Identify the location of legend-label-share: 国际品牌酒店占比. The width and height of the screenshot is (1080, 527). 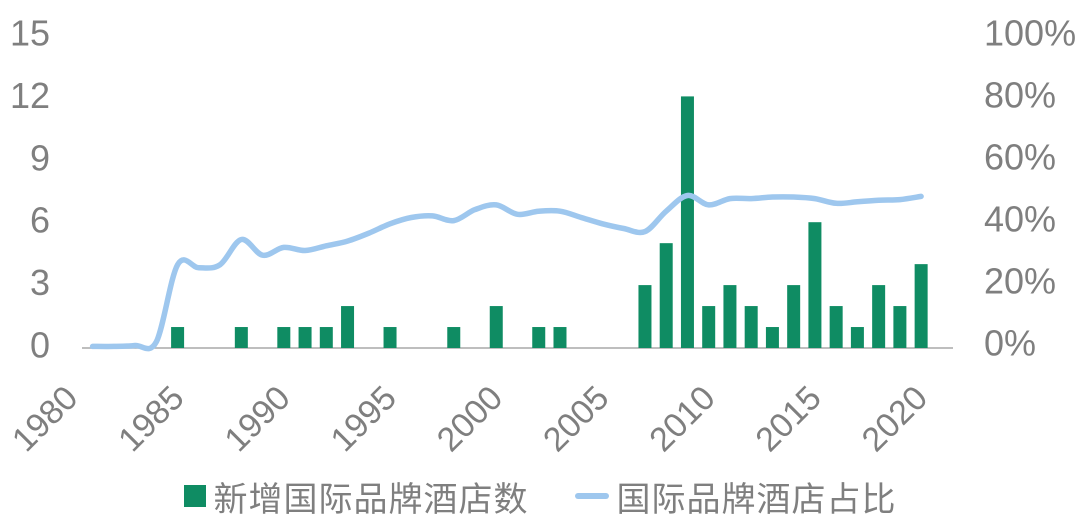
(756, 499).